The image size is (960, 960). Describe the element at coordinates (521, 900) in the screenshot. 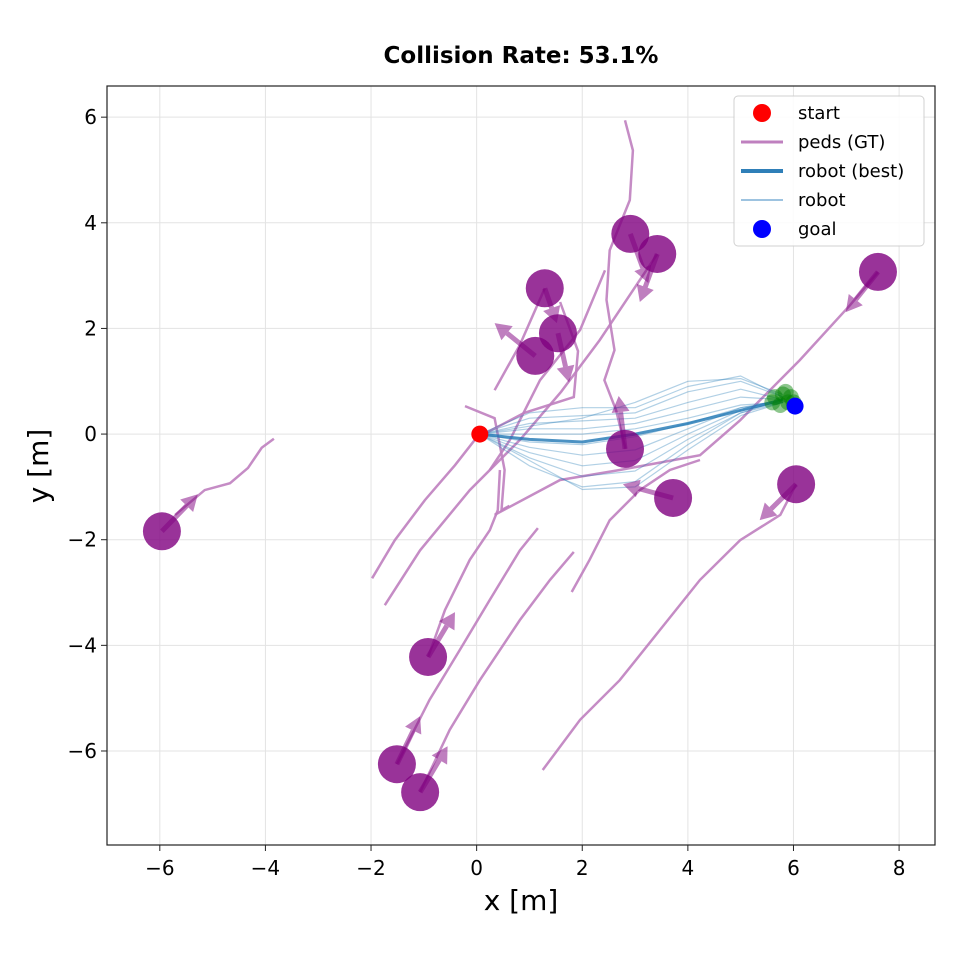

I see `x-axis-label: x [m]` at that location.